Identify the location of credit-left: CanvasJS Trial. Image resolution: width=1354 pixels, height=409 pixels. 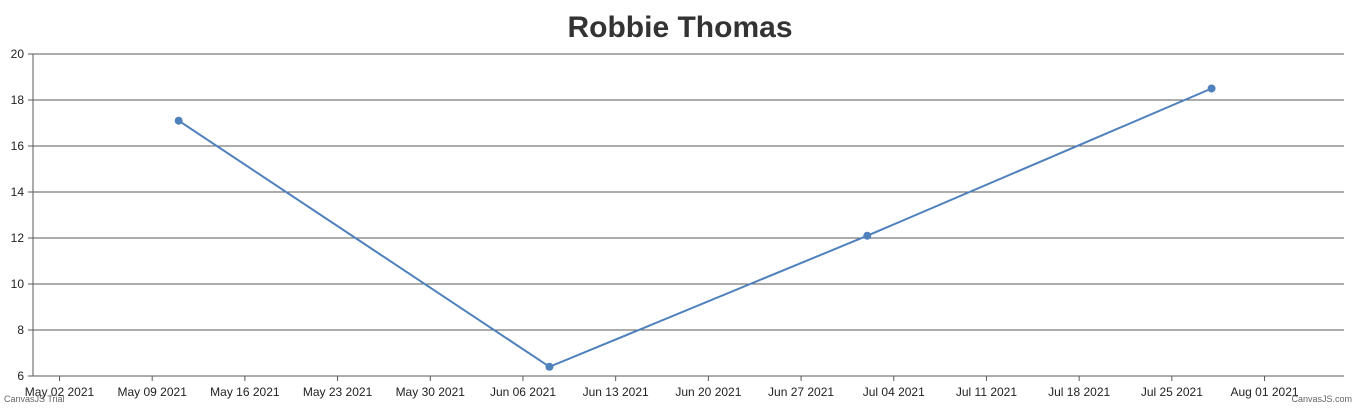
(34, 399).